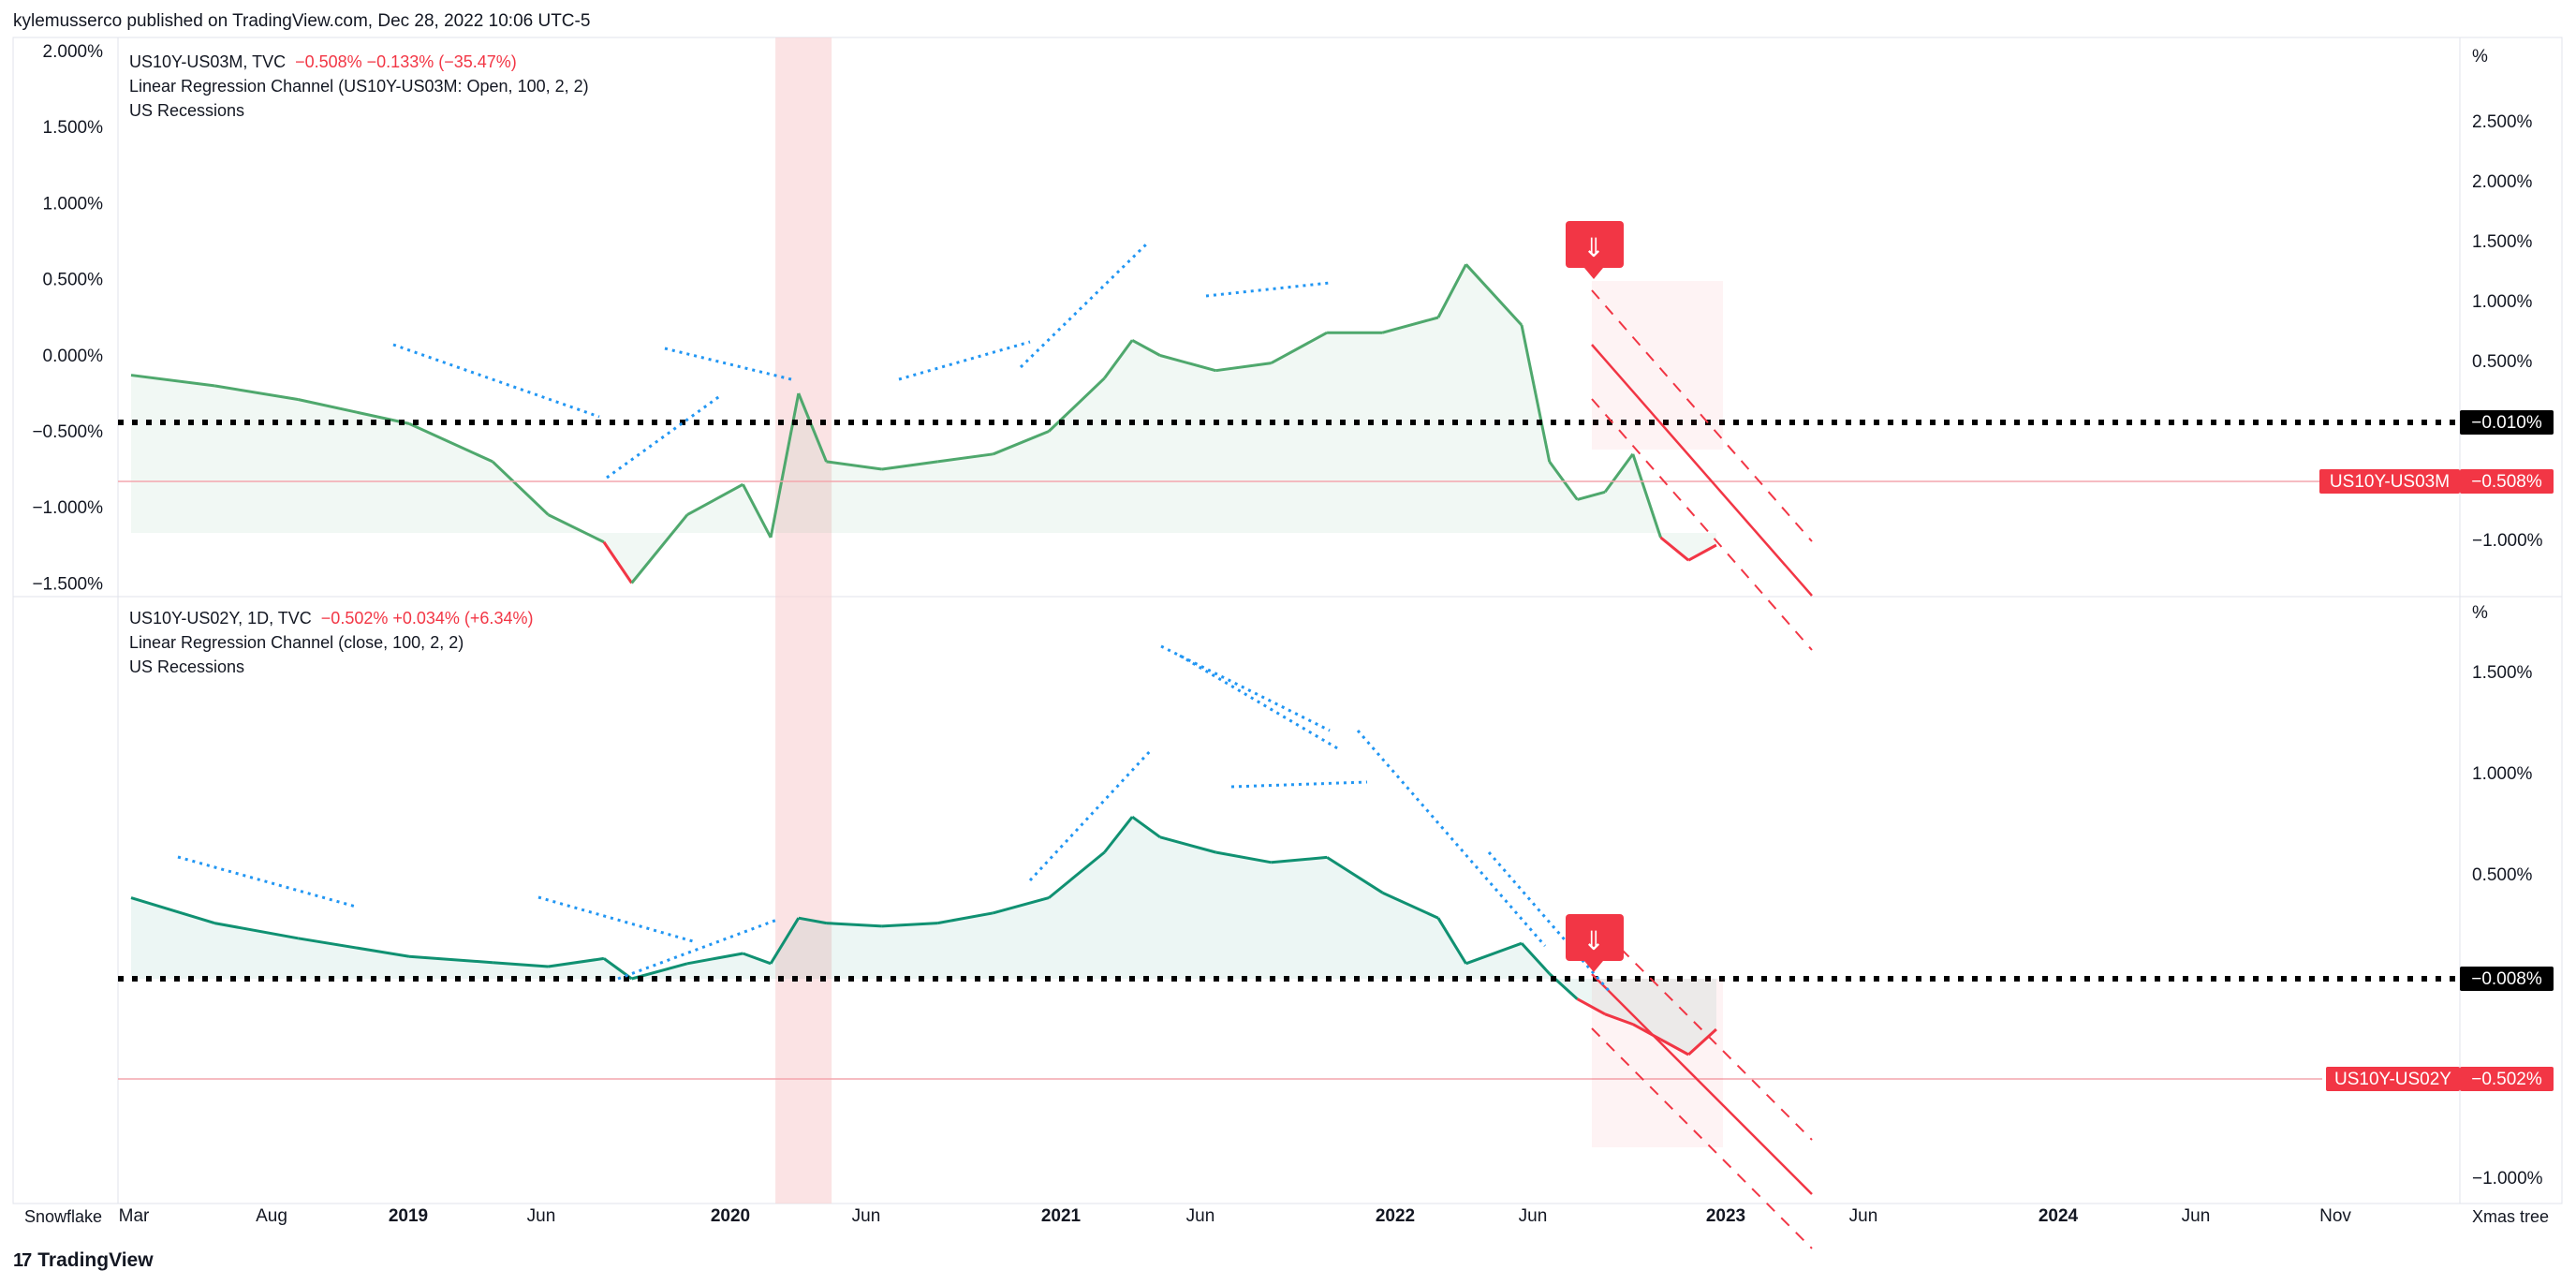 Image resolution: width=2576 pixels, height=1285 pixels. Describe the element at coordinates (2502, 673) in the screenshot. I see `right-axis-tick-label: 1.500%` at that location.